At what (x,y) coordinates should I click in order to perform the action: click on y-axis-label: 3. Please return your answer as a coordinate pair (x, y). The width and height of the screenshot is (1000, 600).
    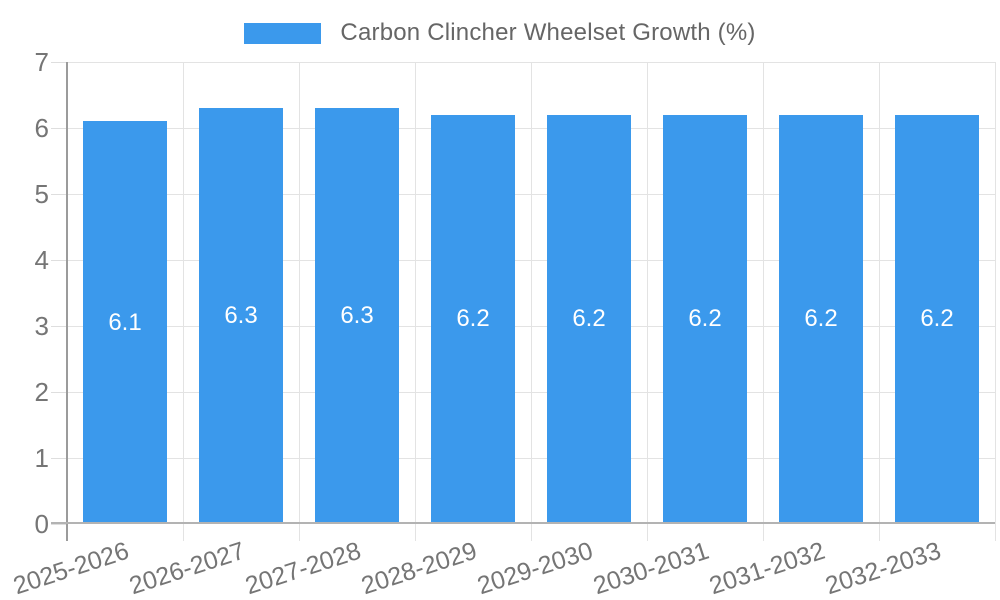
    Looking at the image, I should click on (41, 326).